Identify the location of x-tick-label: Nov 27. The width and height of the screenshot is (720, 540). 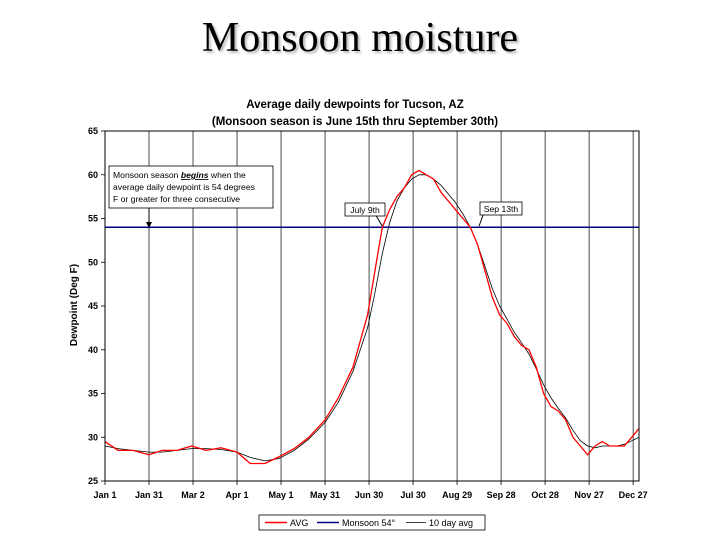
(589, 495).